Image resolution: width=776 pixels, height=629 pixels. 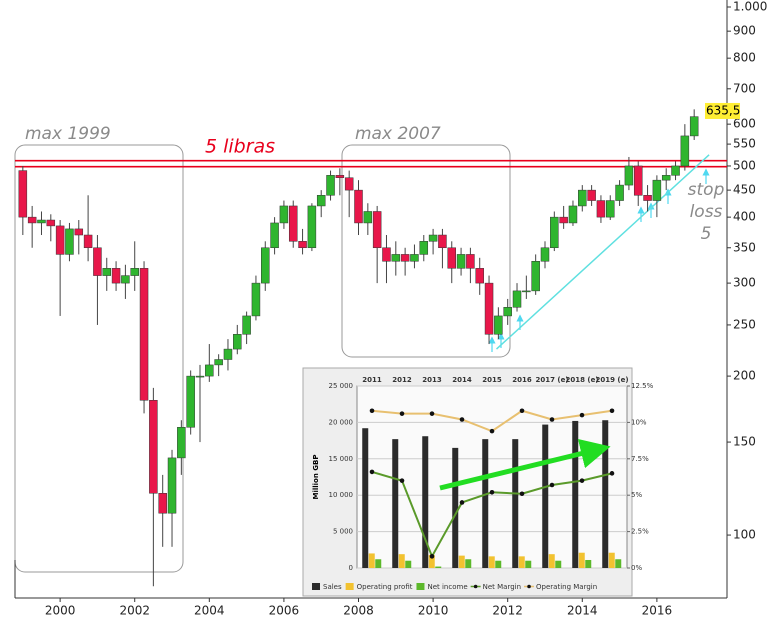 I want to click on x-tick-label: 2008, so click(x=358, y=611).